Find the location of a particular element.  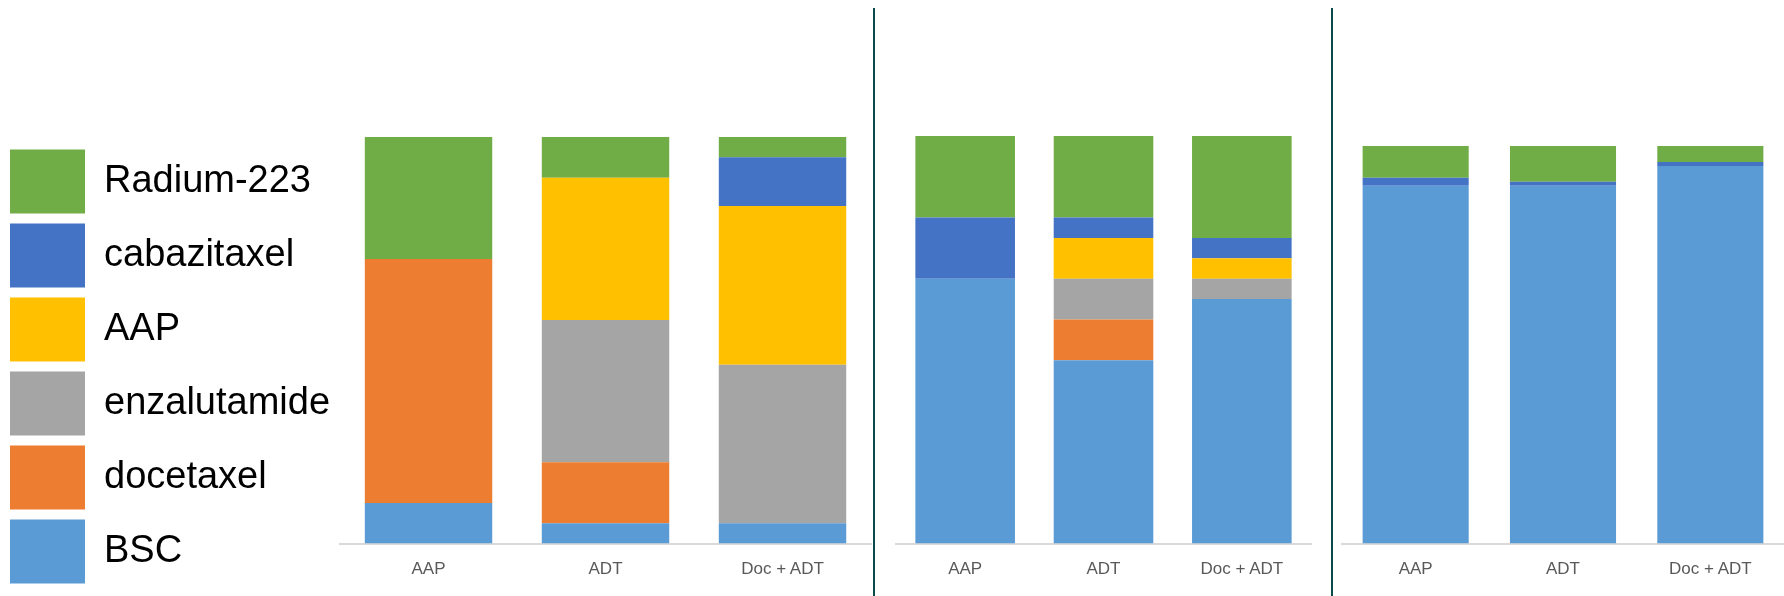

legend-label: docetaxel is located at coordinates (185, 474).